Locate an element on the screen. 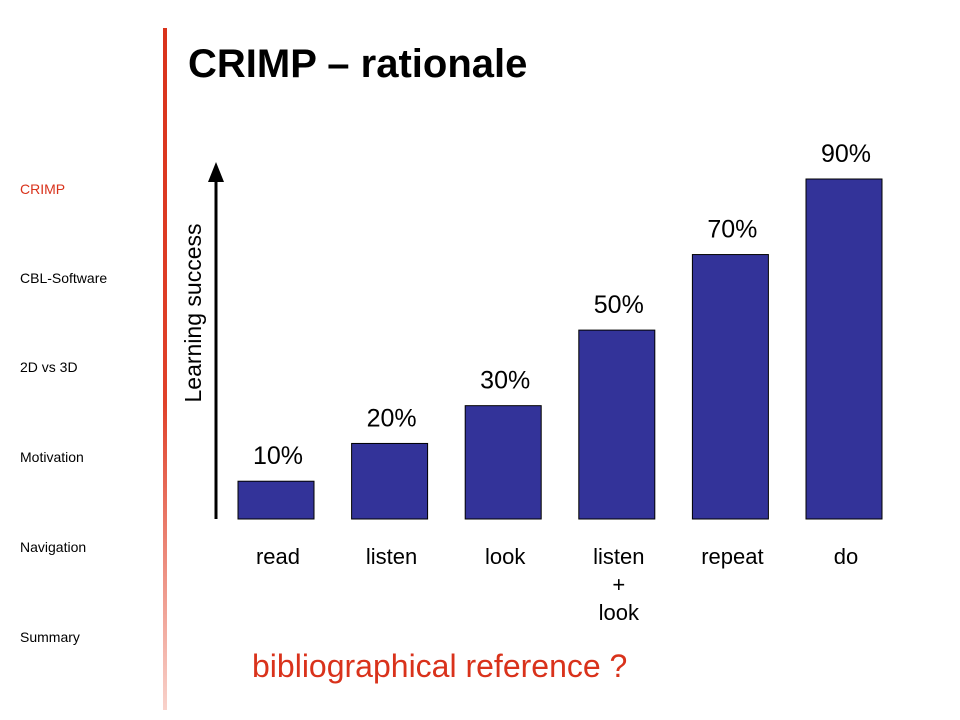  category-label-1: listen is located at coordinates (391, 556).